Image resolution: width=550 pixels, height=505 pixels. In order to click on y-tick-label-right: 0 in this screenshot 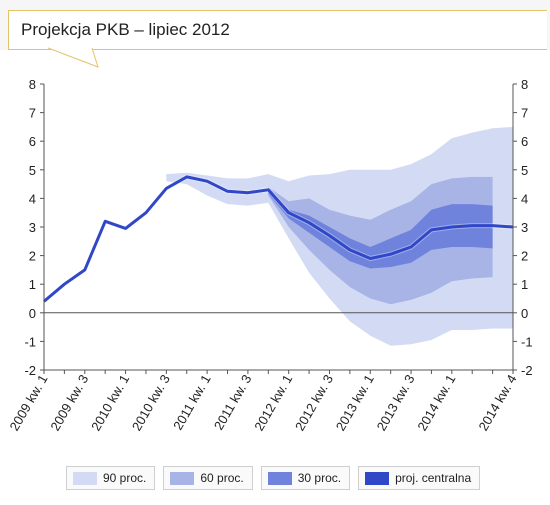, I will do `click(524, 313)`.